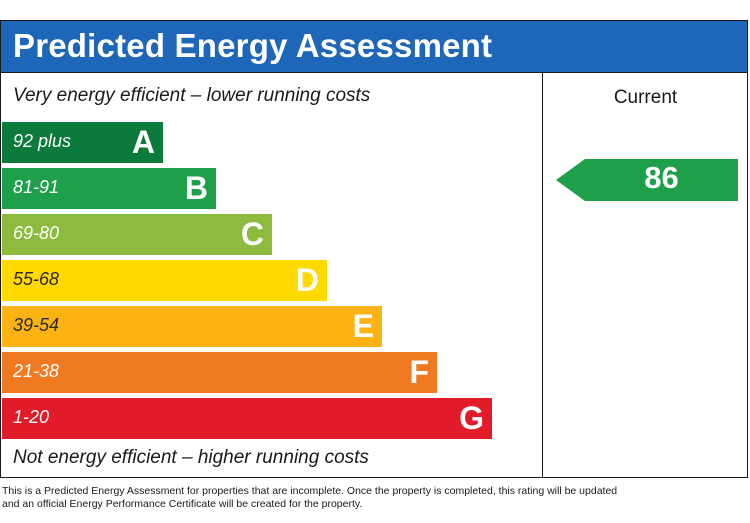 The height and width of the screenshot is (523, 750). What do you see at coordinates (247, 418) in the screenshot?
I see `rating-band-g: 1-20 G` at bounding box center [247, 418].